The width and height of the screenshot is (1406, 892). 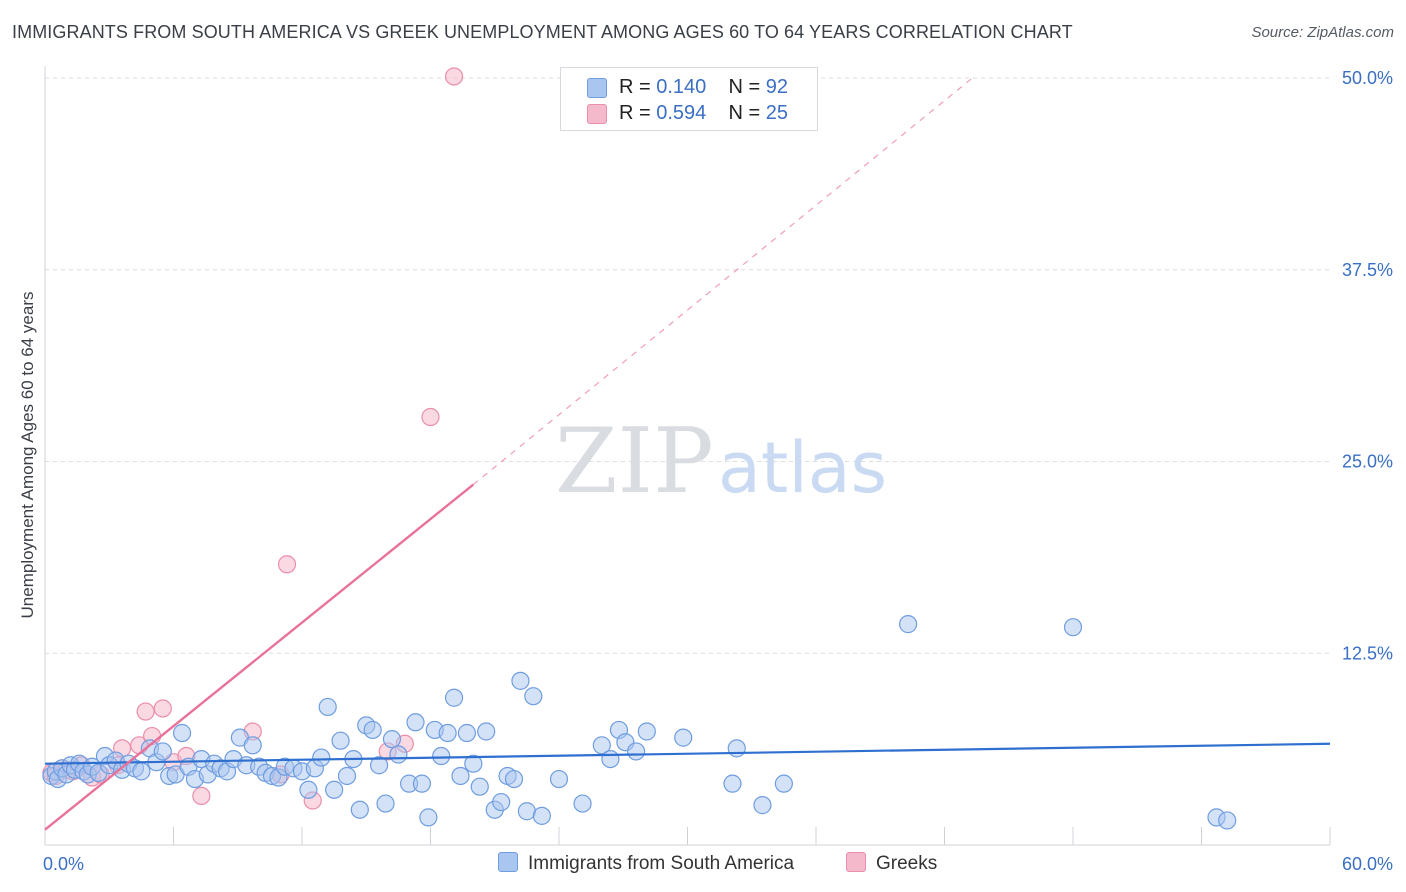 I want to click on legend-r-value: 0.594, so click(x=681, y=113).